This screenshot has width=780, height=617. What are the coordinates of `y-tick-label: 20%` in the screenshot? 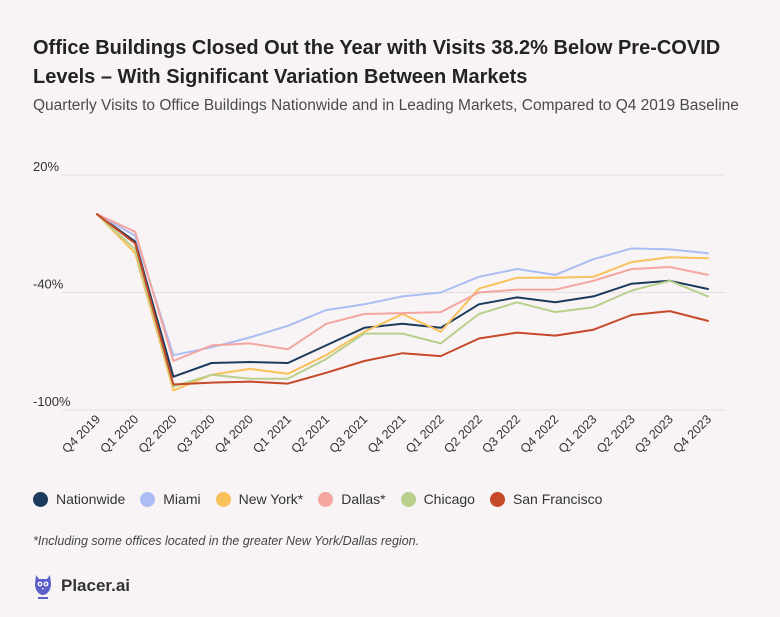 It's located at (46, 166).